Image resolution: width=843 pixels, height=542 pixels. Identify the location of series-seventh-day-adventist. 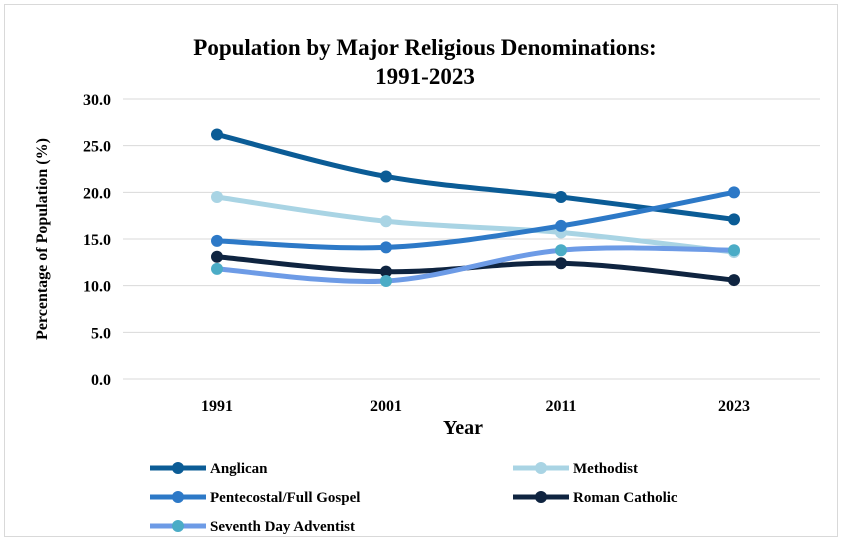
(475, 265).